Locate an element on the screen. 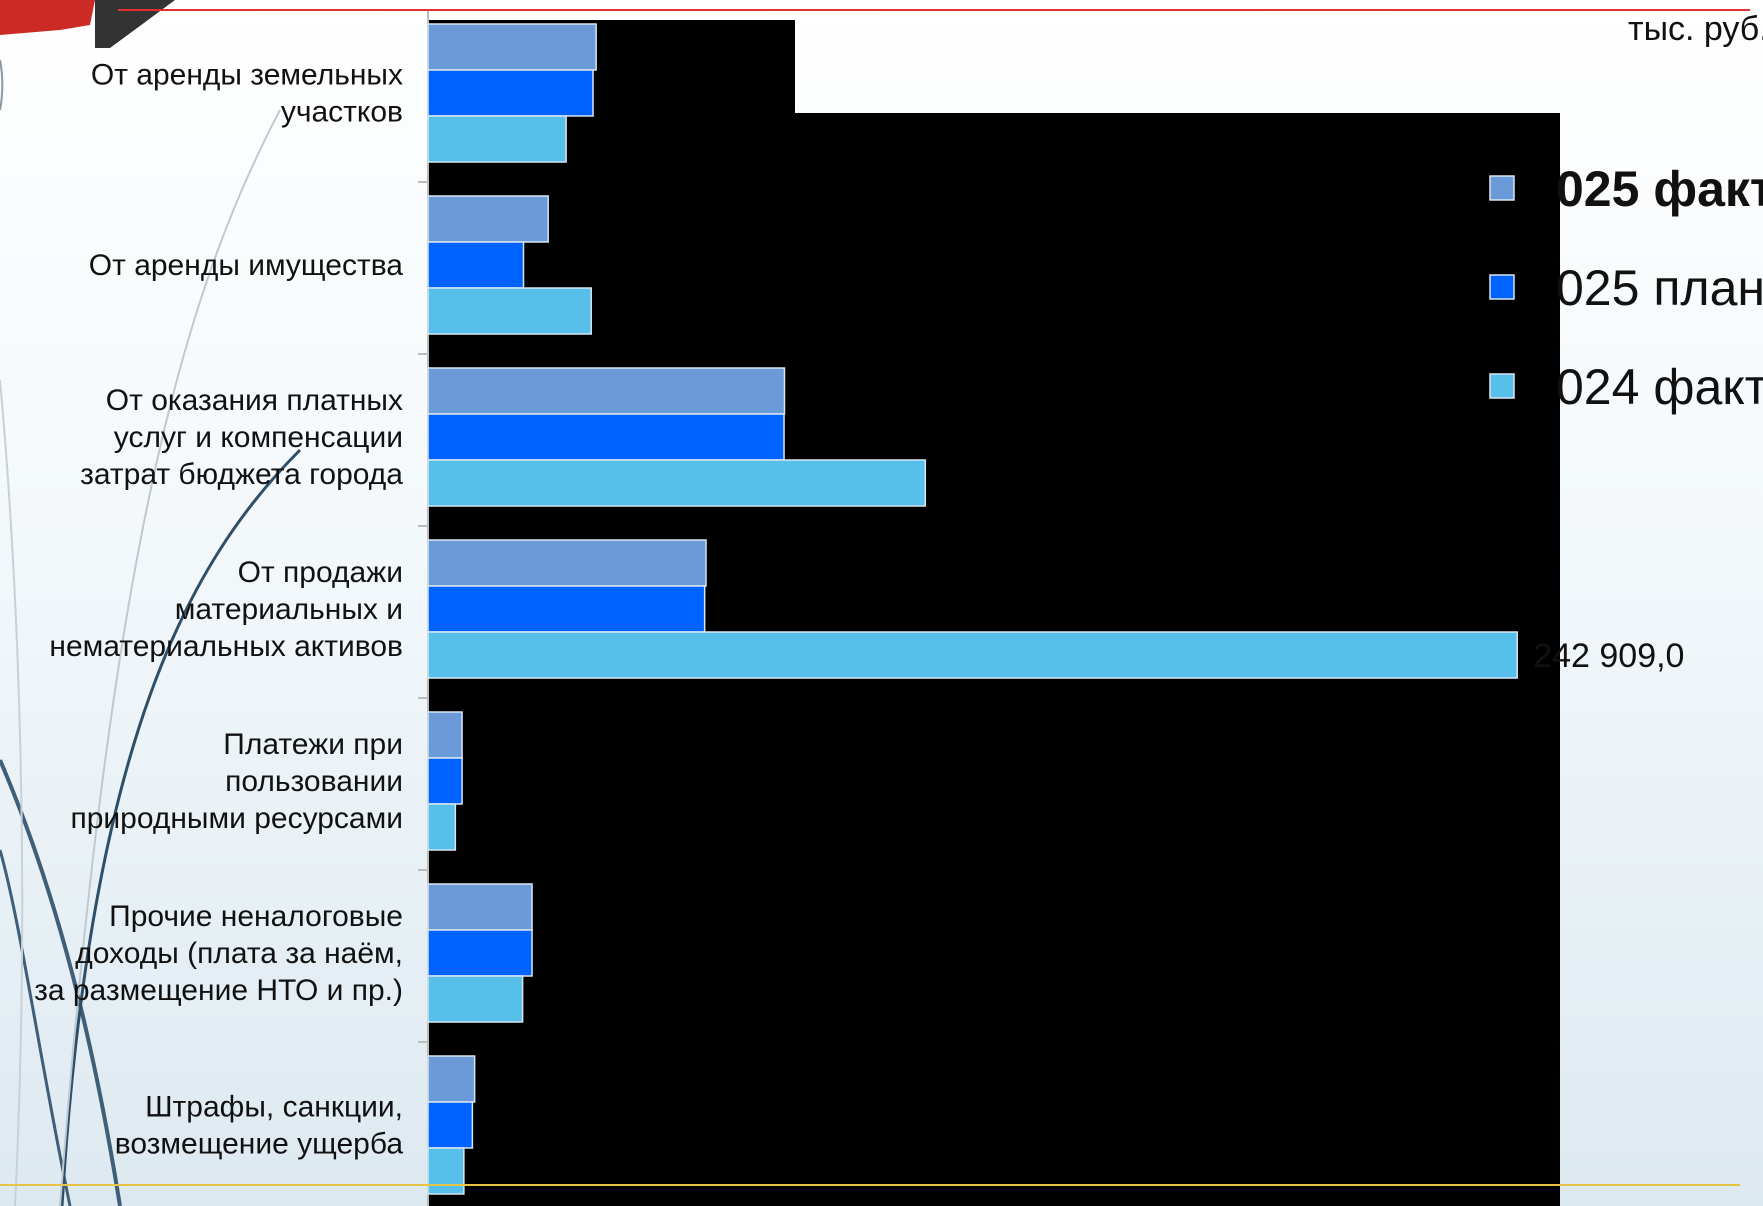  logo-emblem-red is located at coordinates (47, 17).